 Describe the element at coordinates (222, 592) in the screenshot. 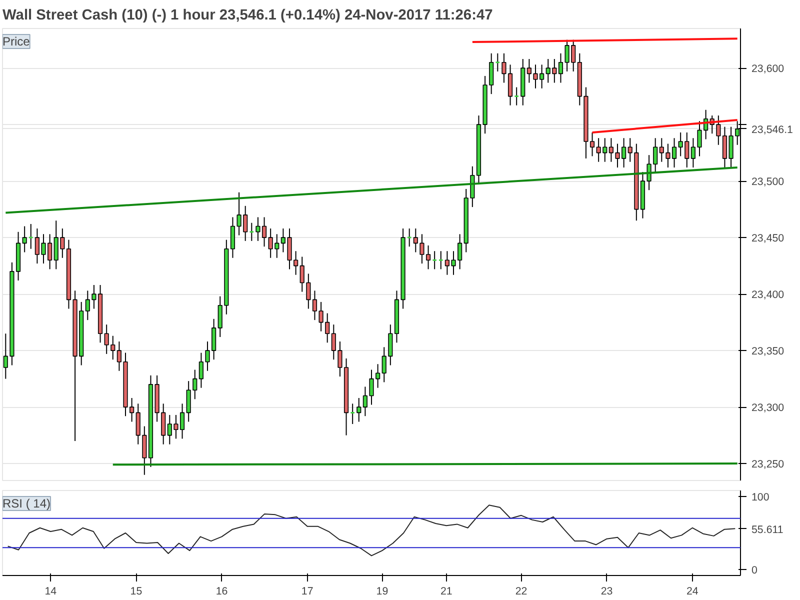

I see `x-tick-label: 16` at that location.